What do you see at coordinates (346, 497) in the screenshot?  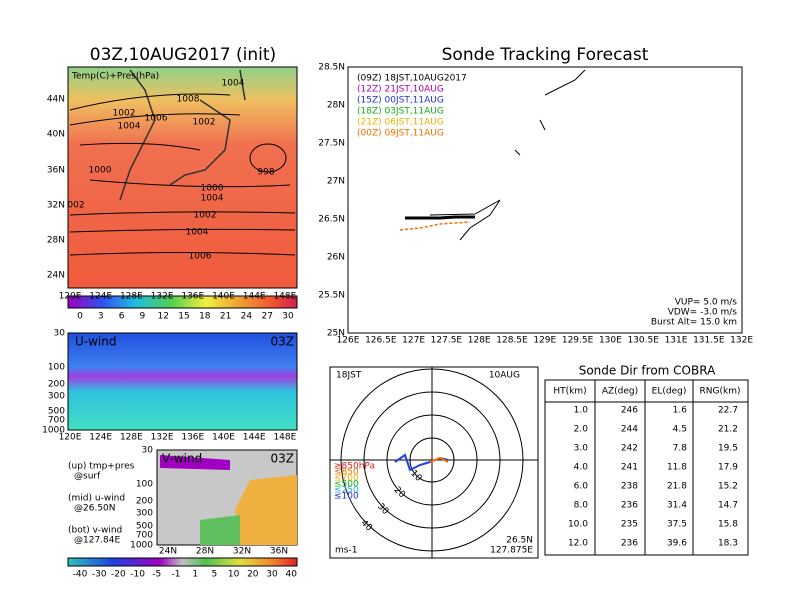 I see `hodo-level: ≤100` at bounding box center [346, 497].